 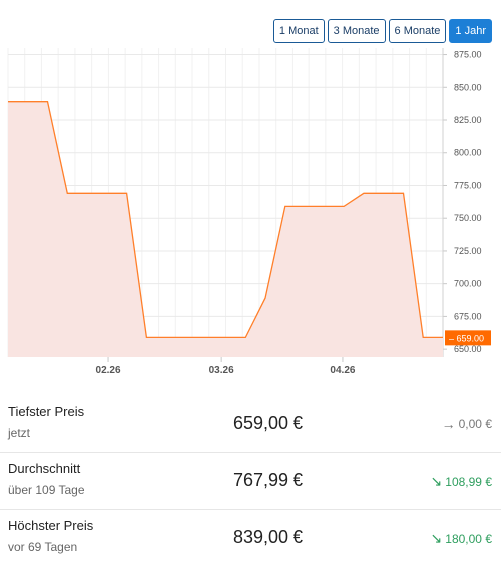 What do you see at coordinates (470, 31) in the screenshot?
I see `range-button-1-year: 1 Jahr` at bounding box center [470, 31].